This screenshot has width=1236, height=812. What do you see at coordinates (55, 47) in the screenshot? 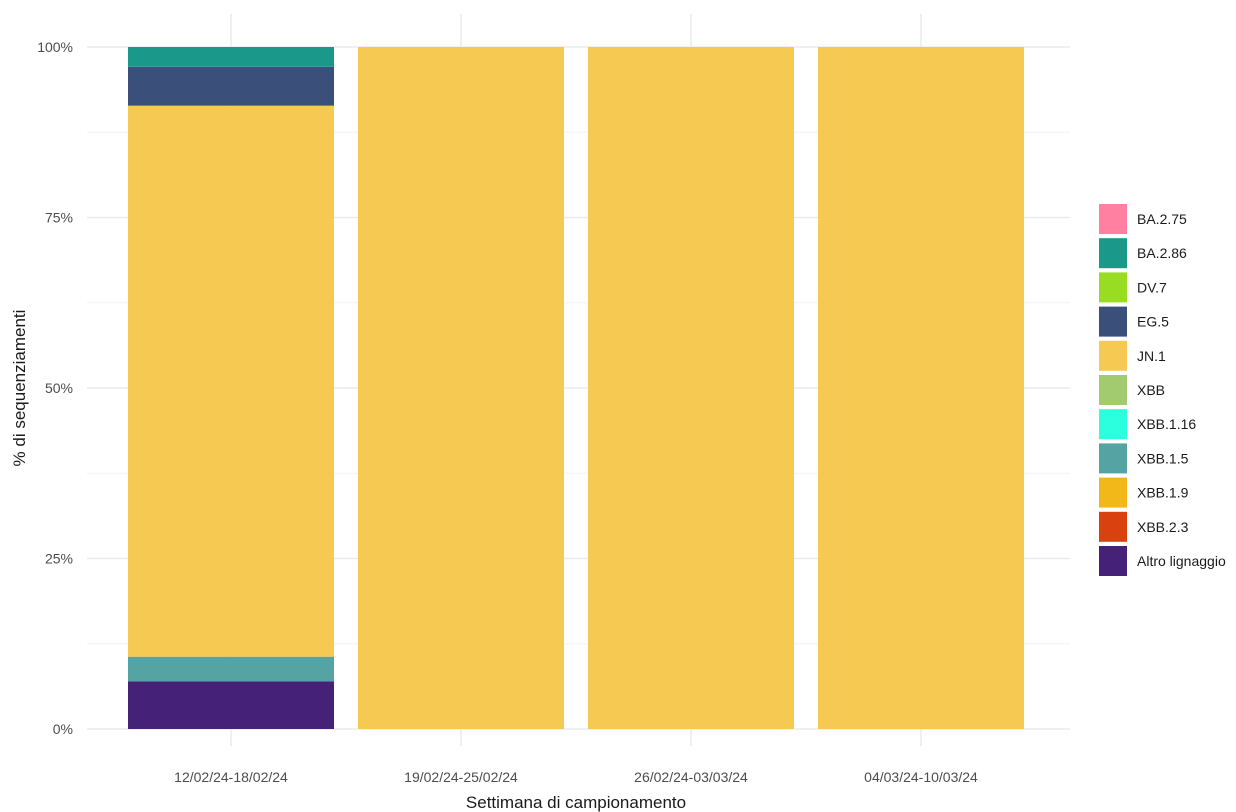
I see `y-tick-label: 100%` at bounding box center [55, 47].